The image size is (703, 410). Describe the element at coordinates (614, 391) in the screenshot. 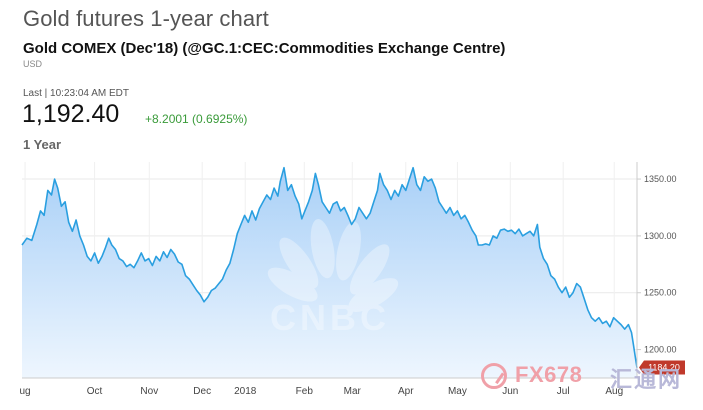

I see `x-tick-label: Aug` at that location.